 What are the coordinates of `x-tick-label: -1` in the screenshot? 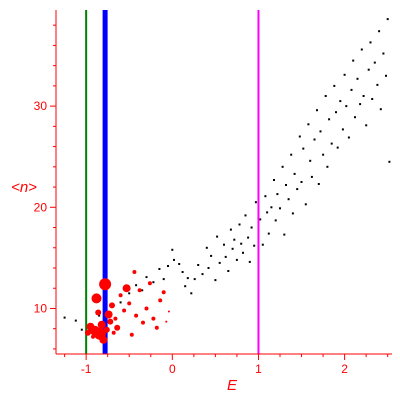 It's located at (86, 369).